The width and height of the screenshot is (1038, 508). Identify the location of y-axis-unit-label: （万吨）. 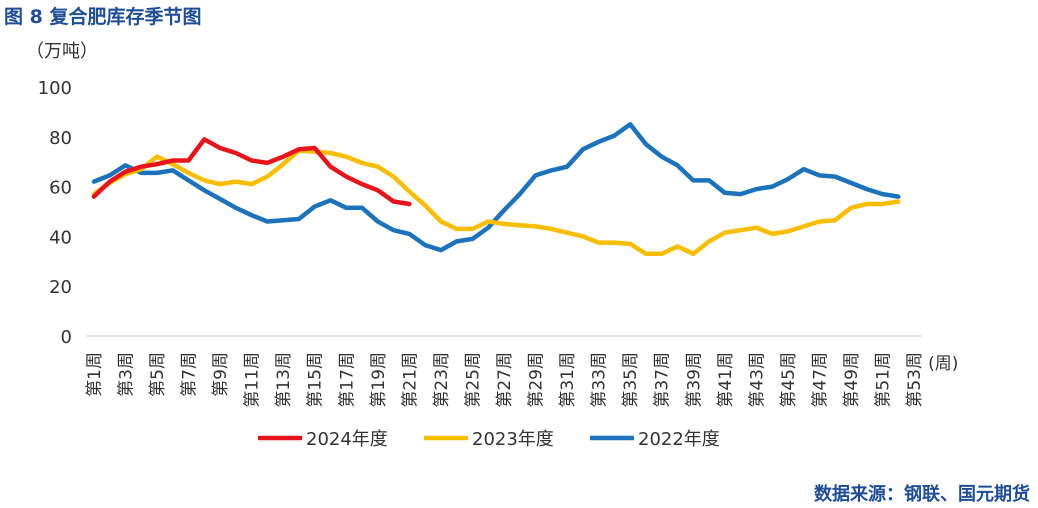
(62, 51).